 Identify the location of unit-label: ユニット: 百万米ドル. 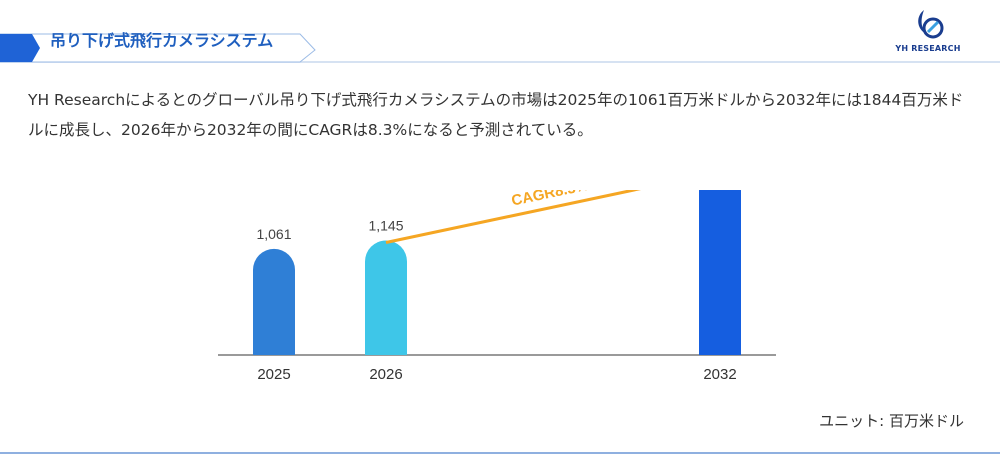
(891, 421).